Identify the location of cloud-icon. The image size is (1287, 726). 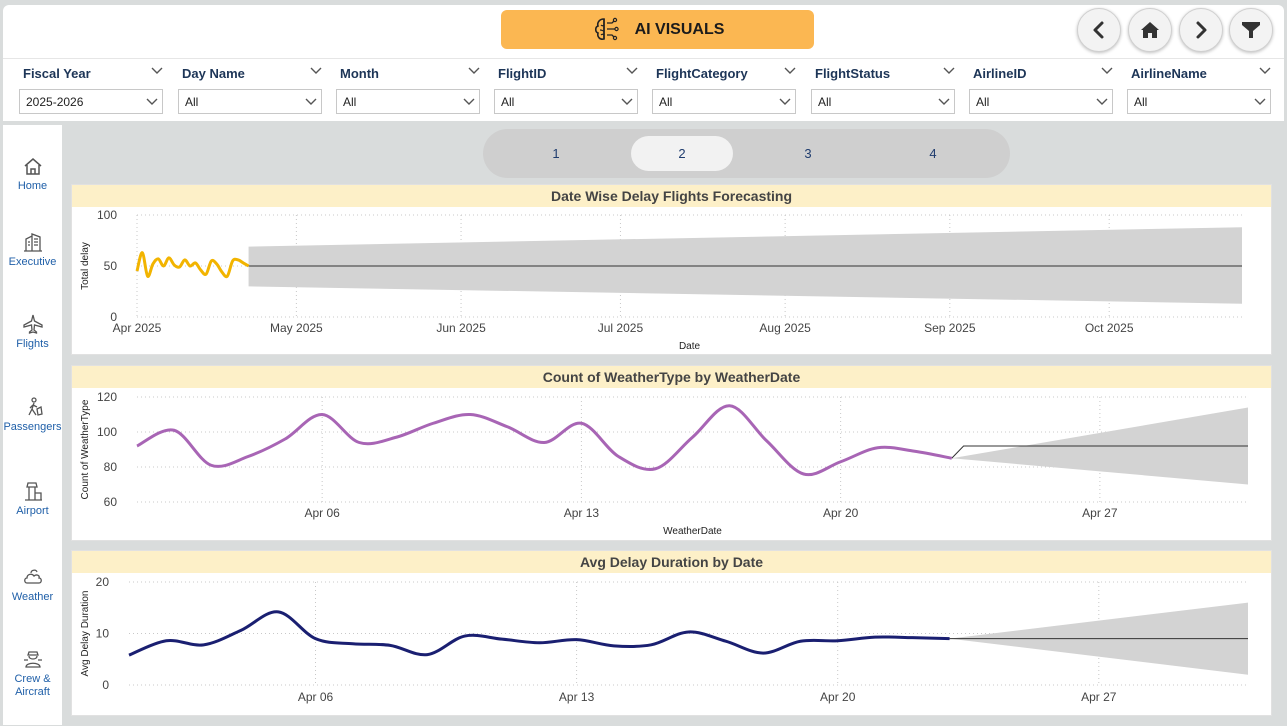
(32, 576).